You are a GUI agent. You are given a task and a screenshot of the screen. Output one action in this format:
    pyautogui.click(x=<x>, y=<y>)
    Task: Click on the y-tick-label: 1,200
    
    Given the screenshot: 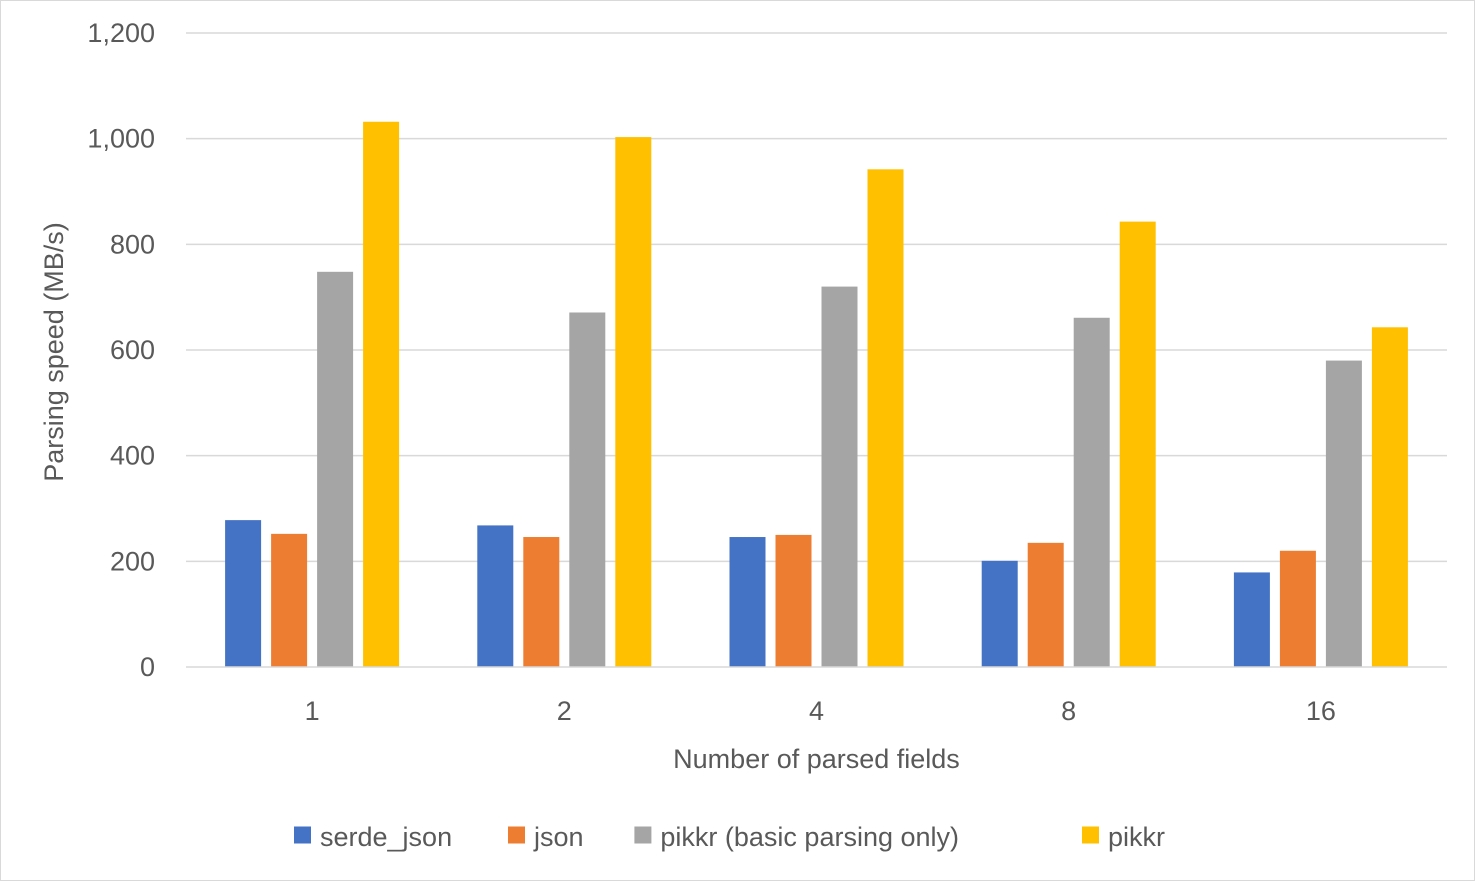 What is the action you would take?
    pyautogui.click(x=121, y=33)
    